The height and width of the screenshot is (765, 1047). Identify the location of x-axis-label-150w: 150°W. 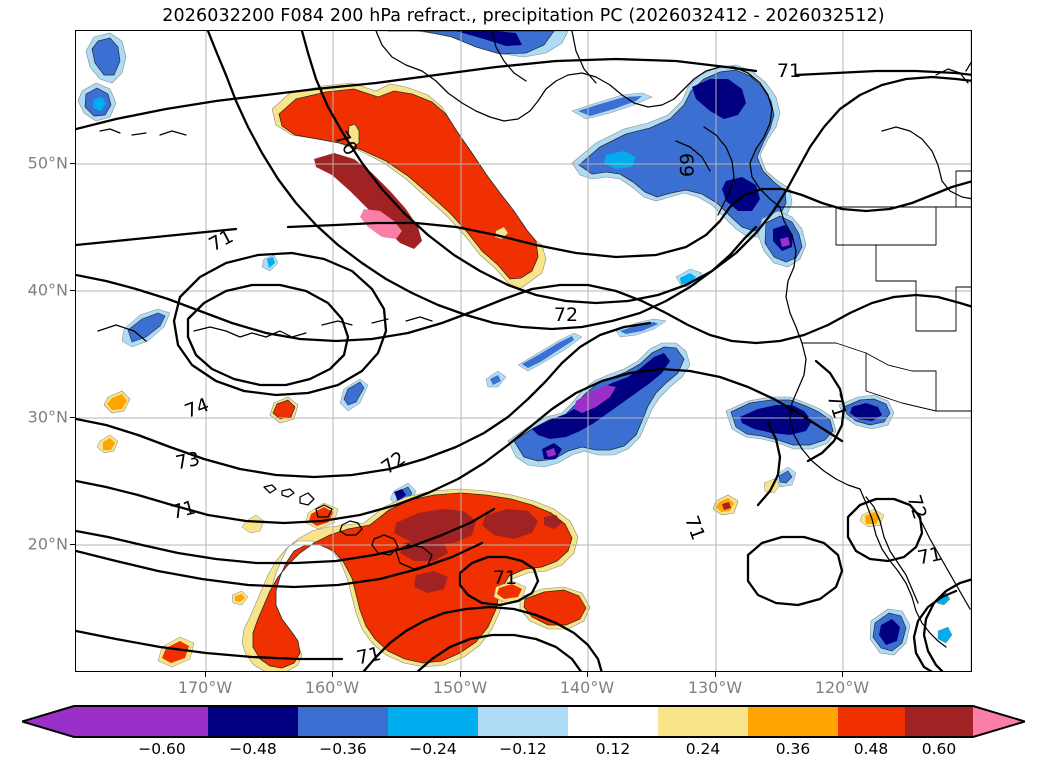
(460, 687).